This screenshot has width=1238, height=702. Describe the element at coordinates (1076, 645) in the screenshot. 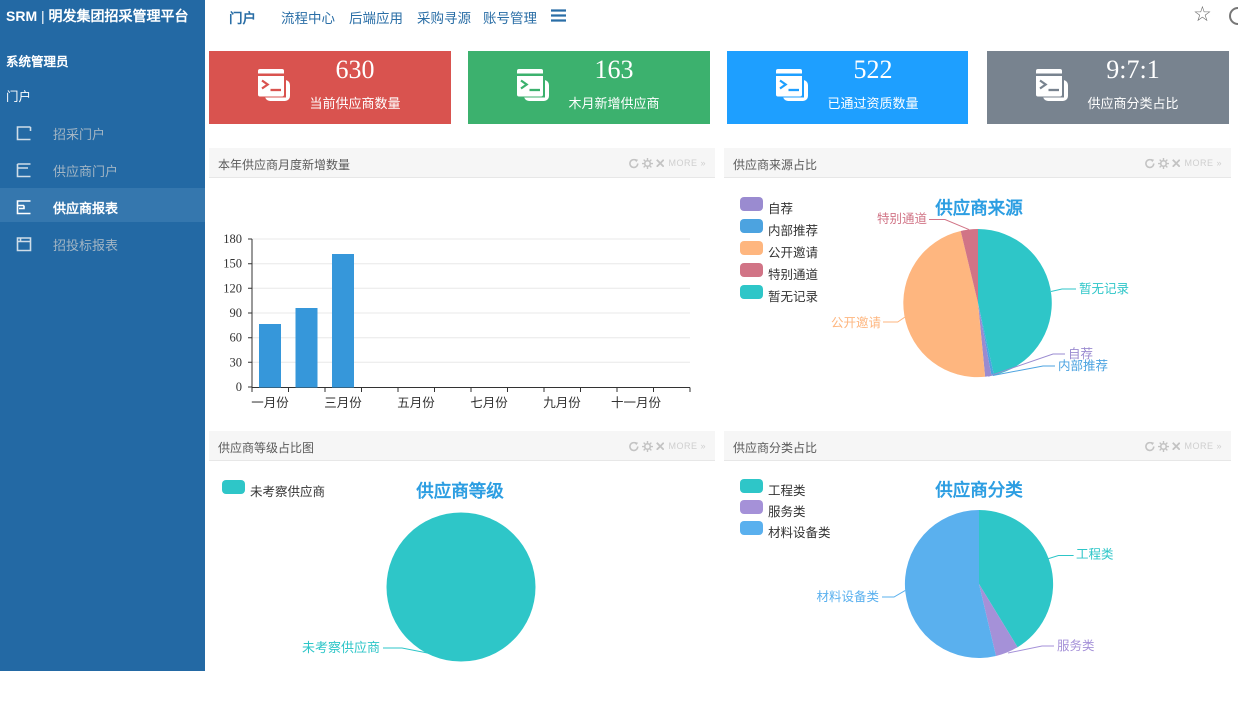

I see `svg-text: 服务类` at that location.